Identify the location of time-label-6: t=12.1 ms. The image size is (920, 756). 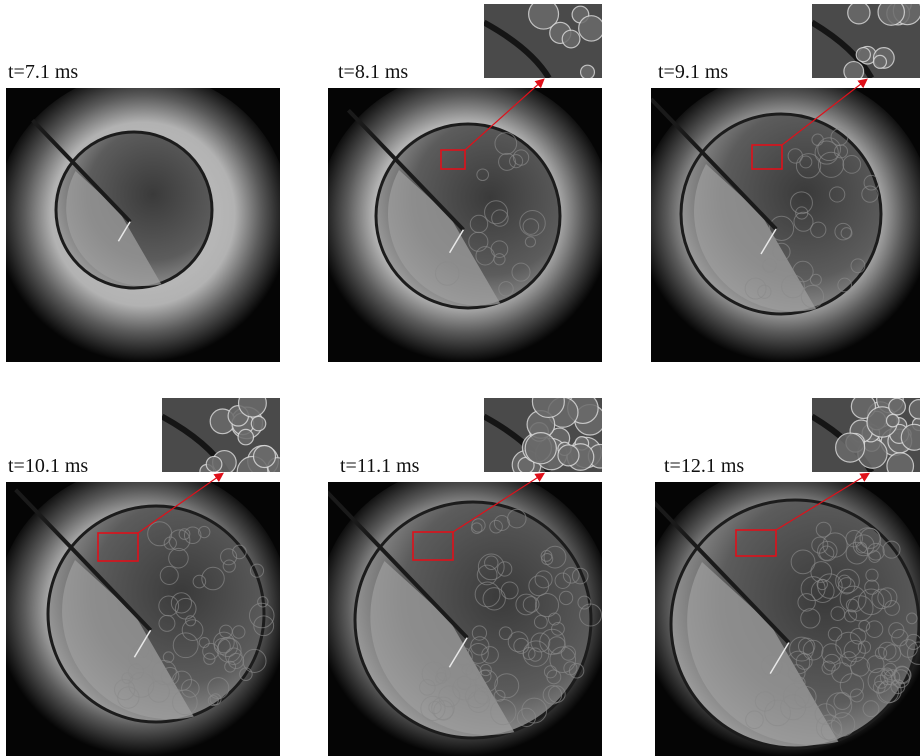
(704, 466).